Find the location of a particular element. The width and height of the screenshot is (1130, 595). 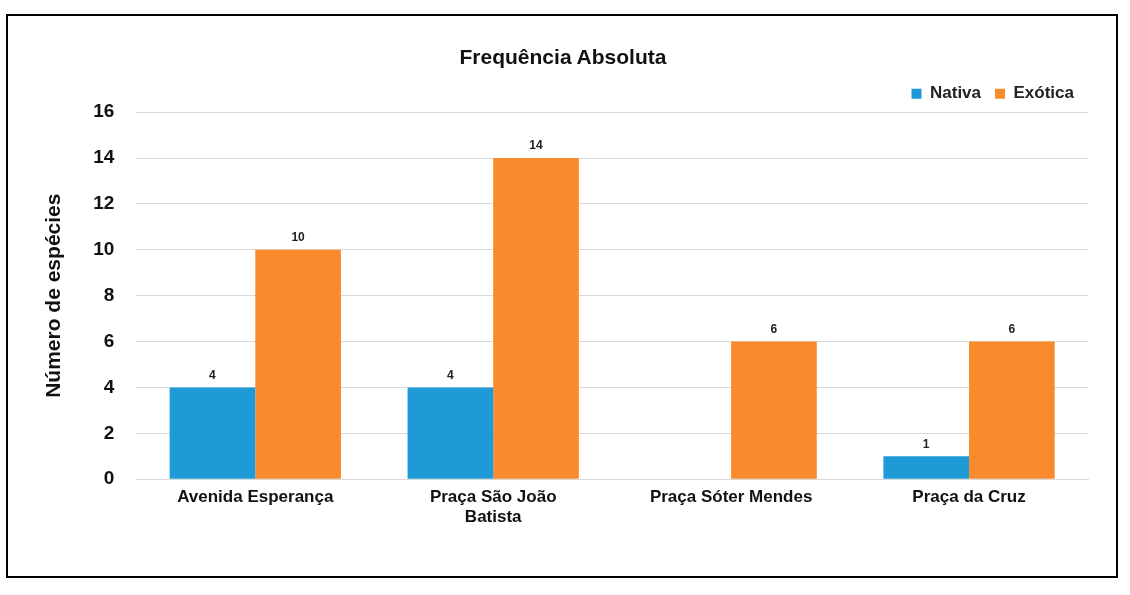

y-axis-title: Número de espécies is located at coordinates (53, 295).